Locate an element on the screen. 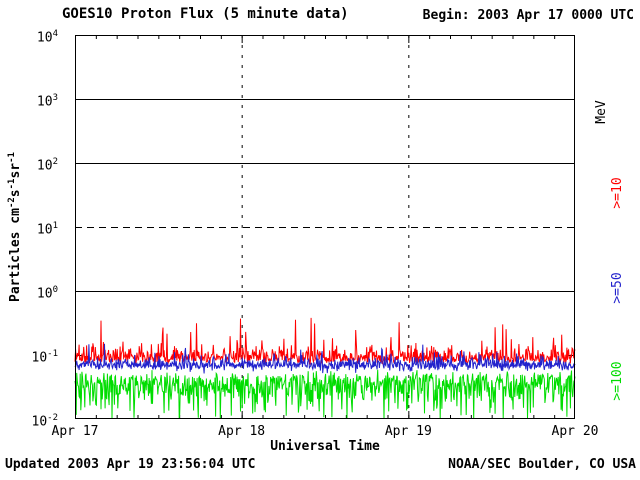 The width and height of the screenshot is (640, 480). y-tick-label: 10⁴ is located at coordinates (47, 37).